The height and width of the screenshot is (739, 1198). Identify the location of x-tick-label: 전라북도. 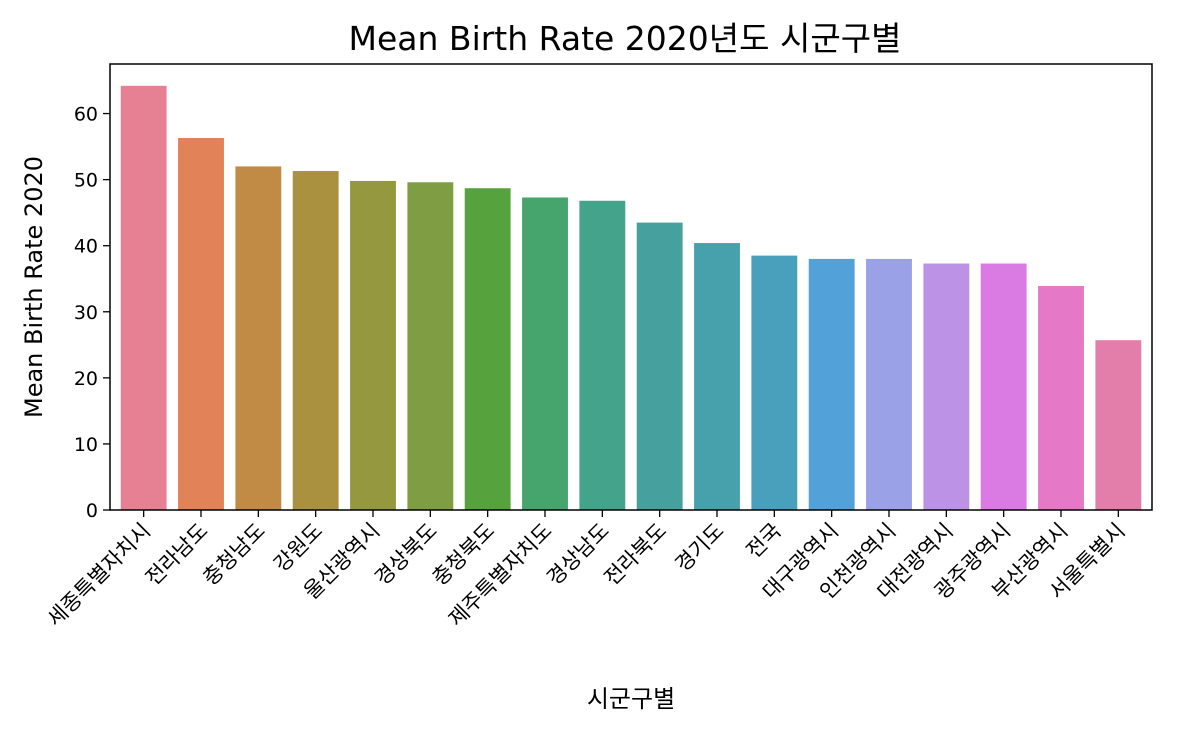
(636, 555).